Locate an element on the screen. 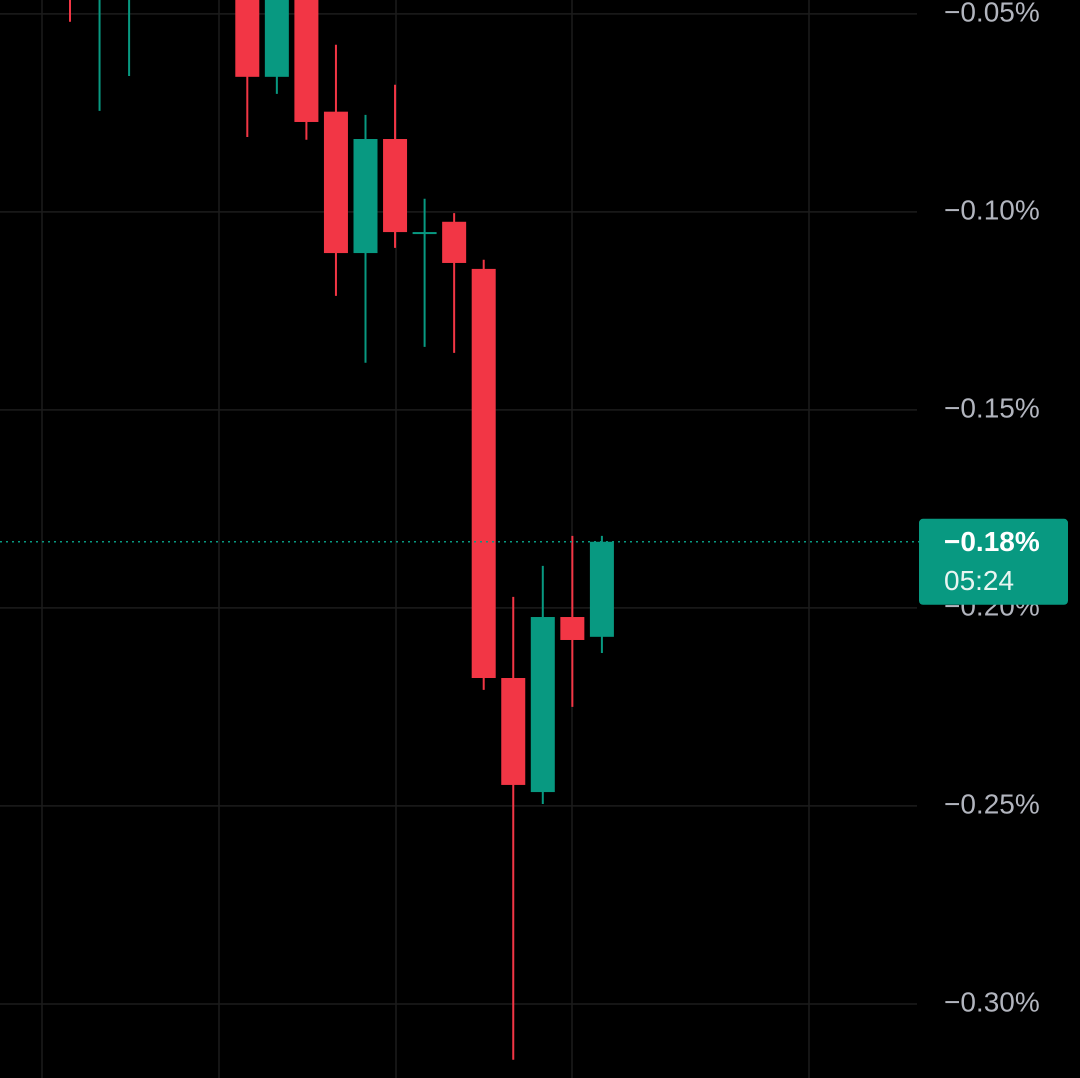 The height and width of the screenshot is (1078, 1080). y-tick-label: −0.25% is located at coordinates (992, 803).